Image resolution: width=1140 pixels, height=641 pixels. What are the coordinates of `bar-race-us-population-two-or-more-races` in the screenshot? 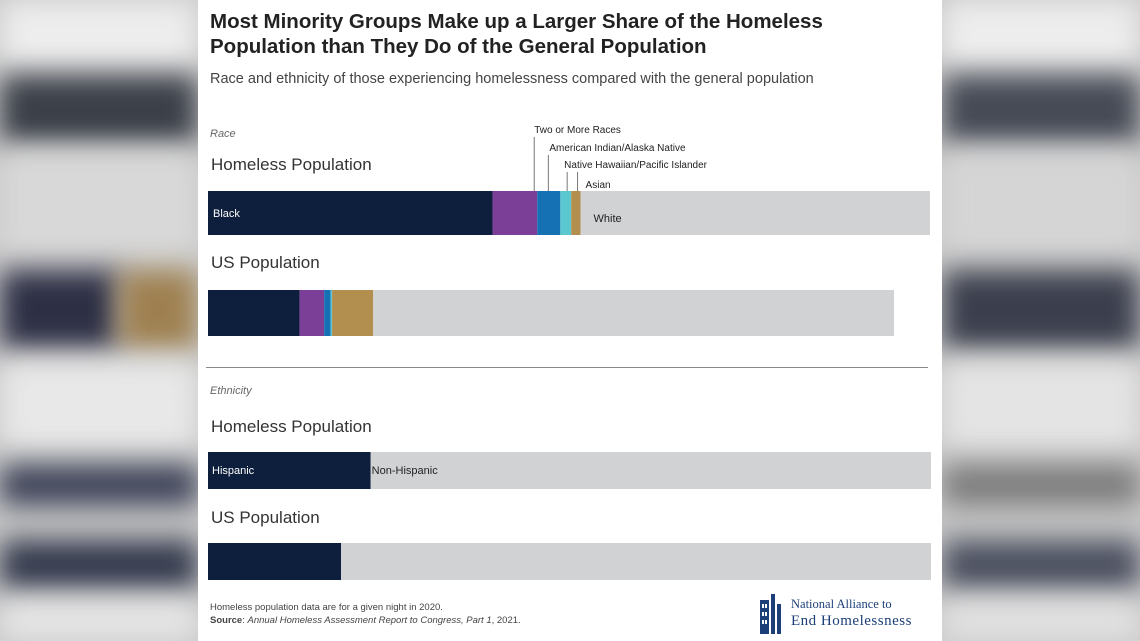 It's located at (312, 313).